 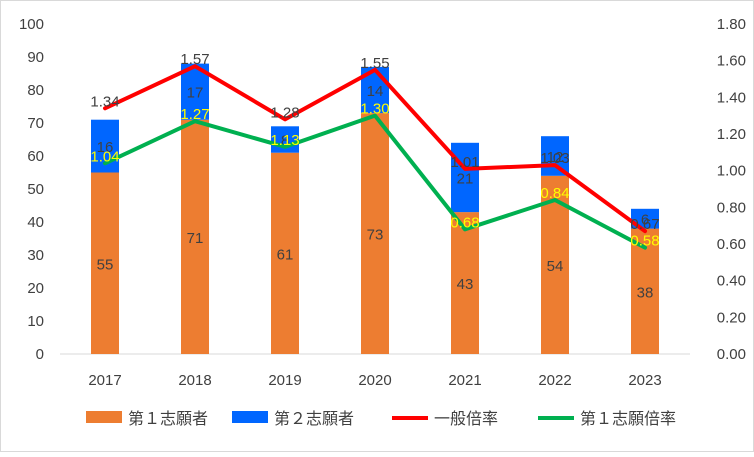 What do you see at coordinates (645, 292) in the screenshot?
I see `bar-first-choice-label: 38` at bounding box center [645, 292].